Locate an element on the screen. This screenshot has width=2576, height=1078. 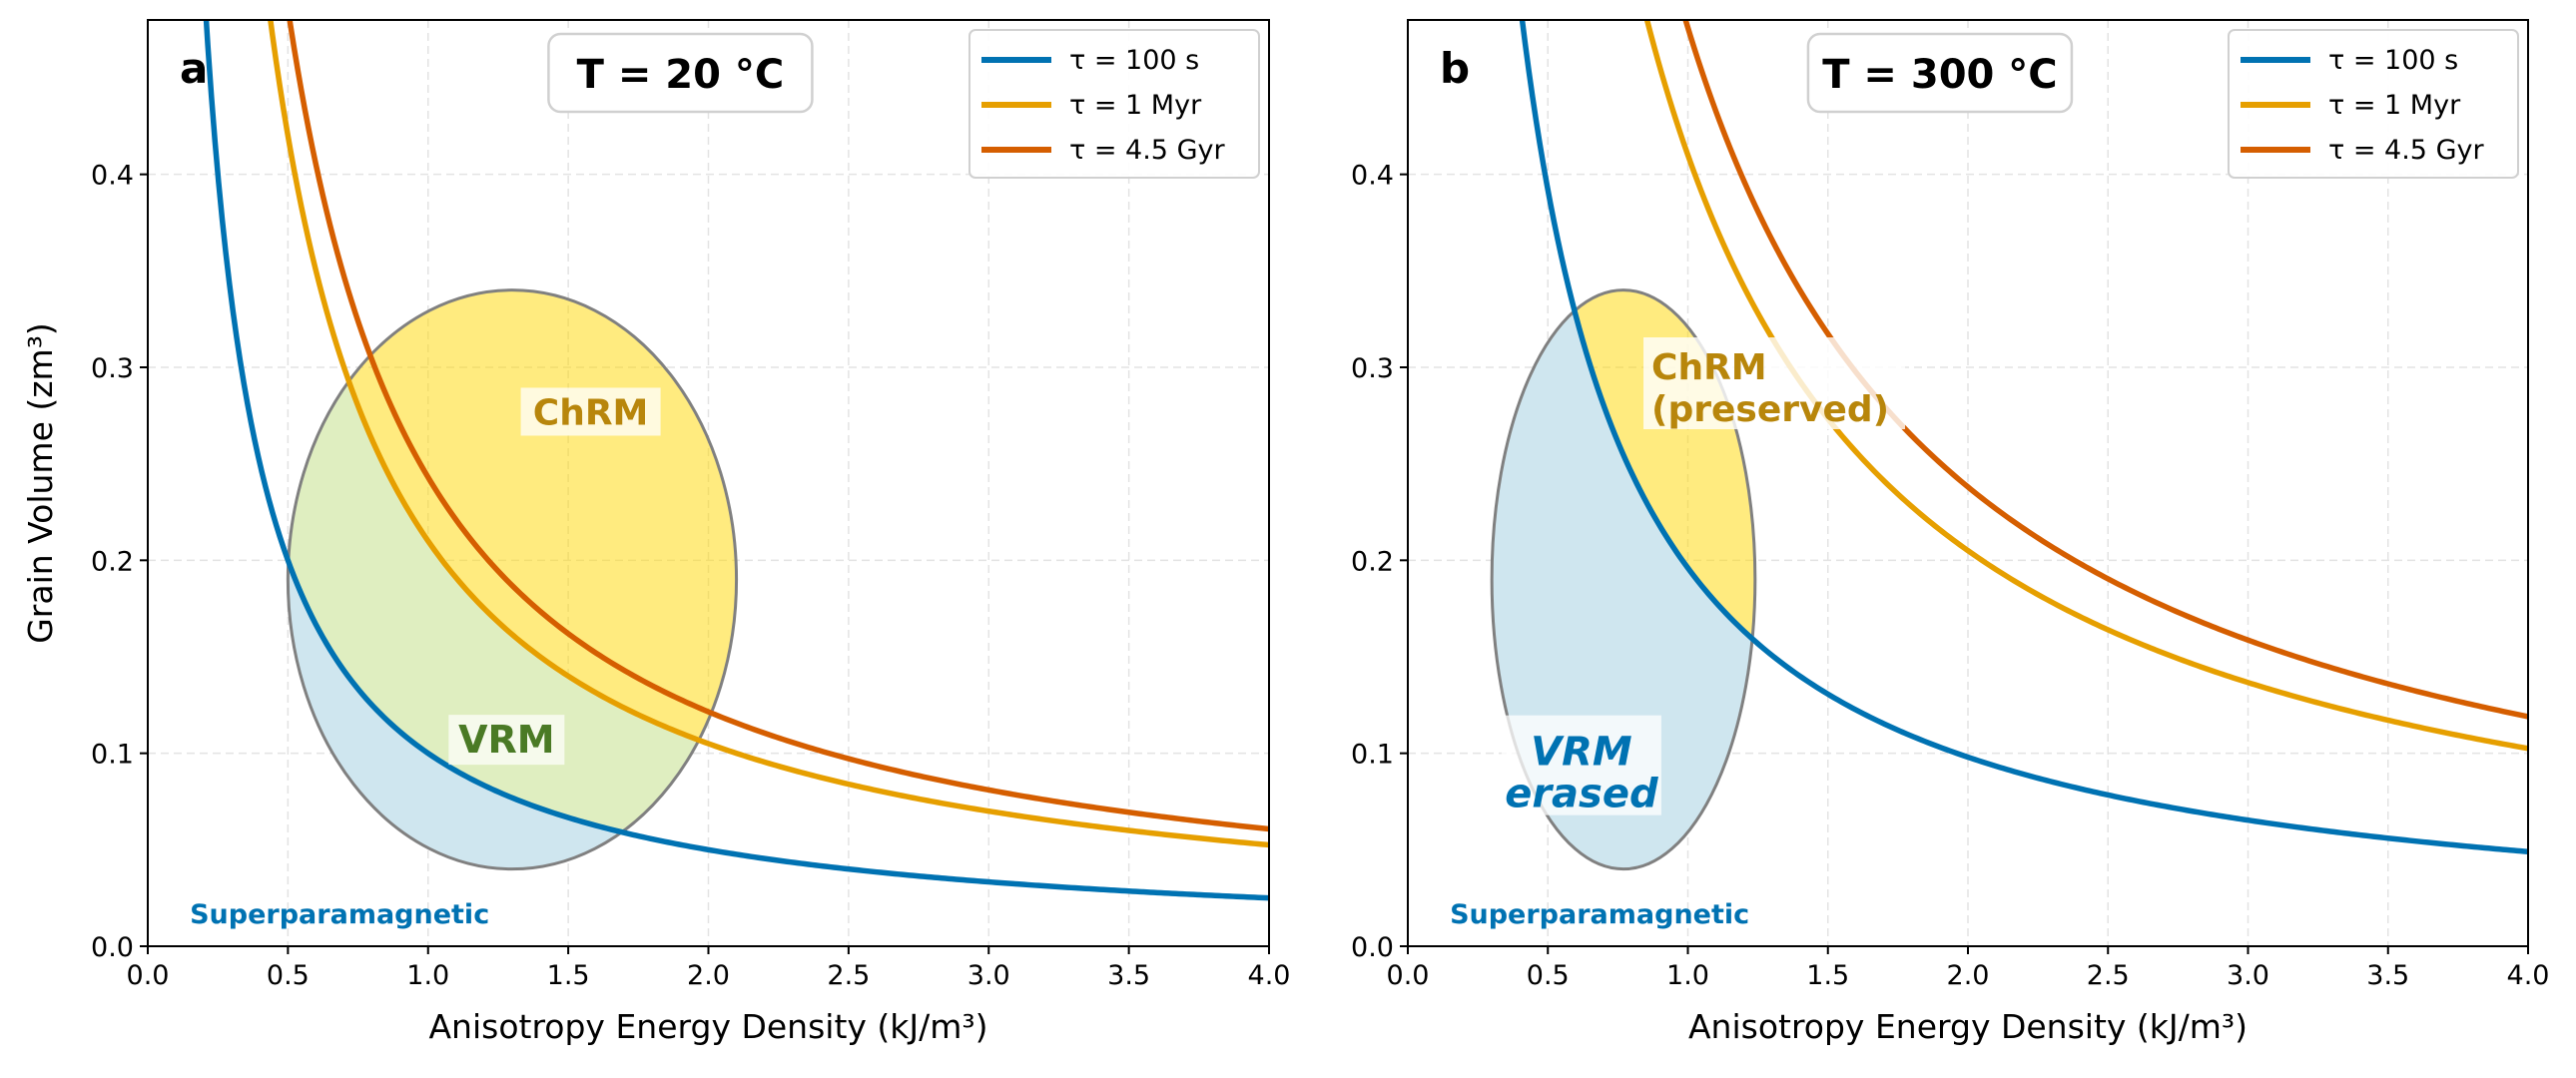
panel-title: T = 20 °C is located at coordinates (681, 75).